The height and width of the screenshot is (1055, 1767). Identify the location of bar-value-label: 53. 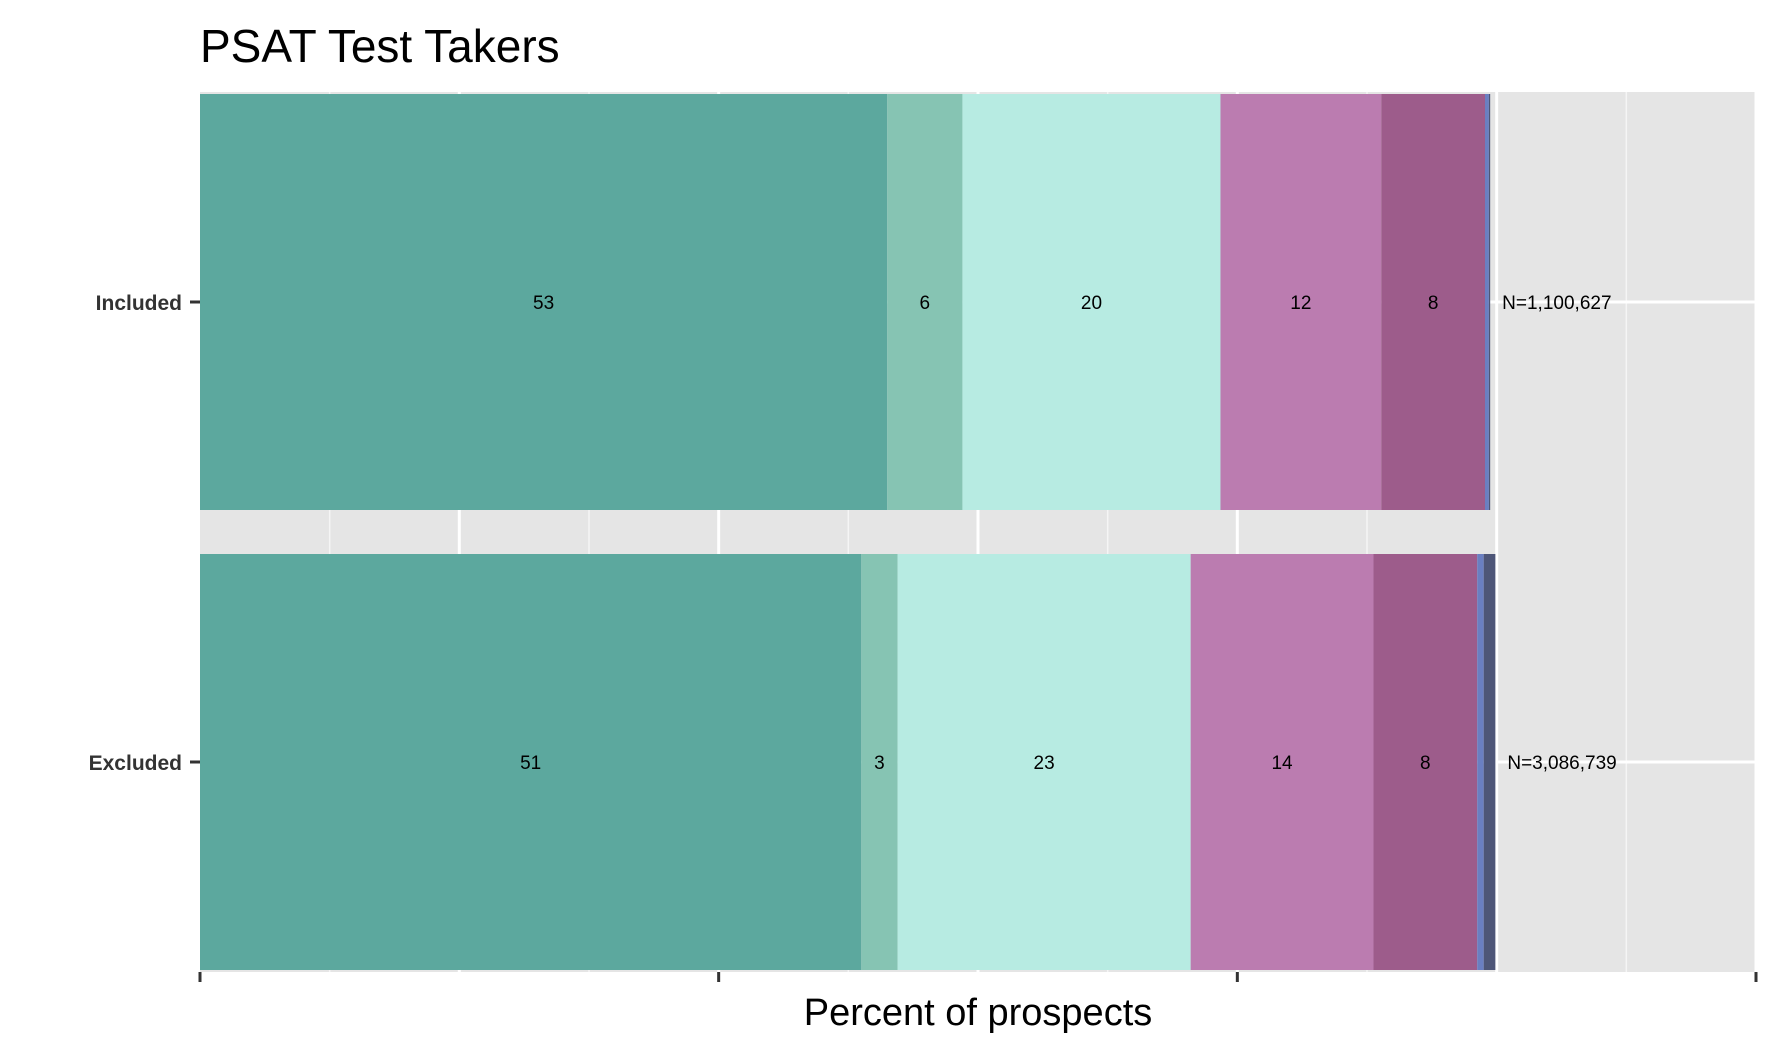
(543, 303).